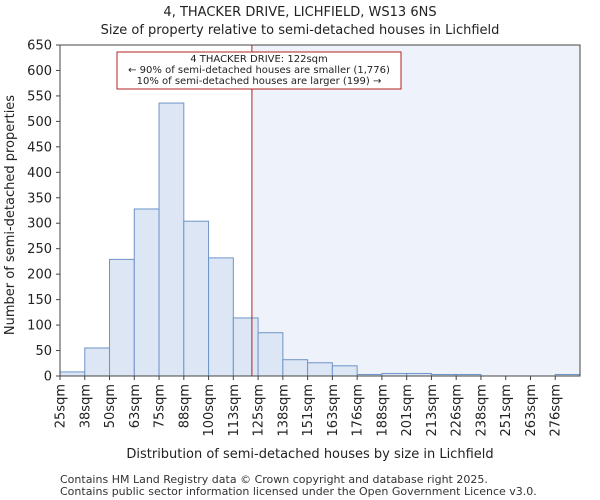 The width and height of the screenshot is (600, 500). Describe the element at coordinates (283, 410) in the screenshot. I see `x-tick-label: 138sqm` at that location.